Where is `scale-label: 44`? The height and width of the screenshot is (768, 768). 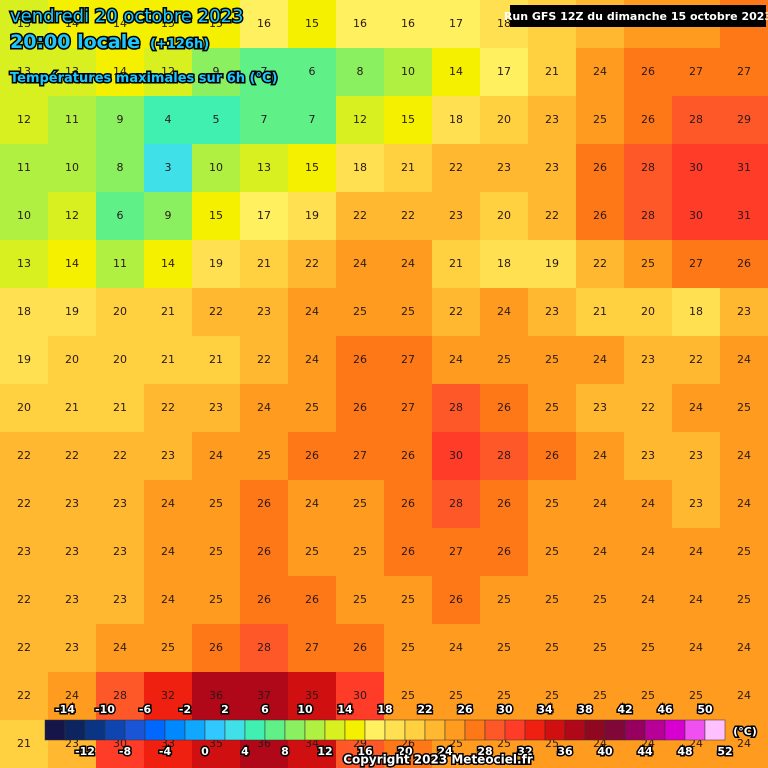
scale-label: 44 is located at coordinates (645, 751).